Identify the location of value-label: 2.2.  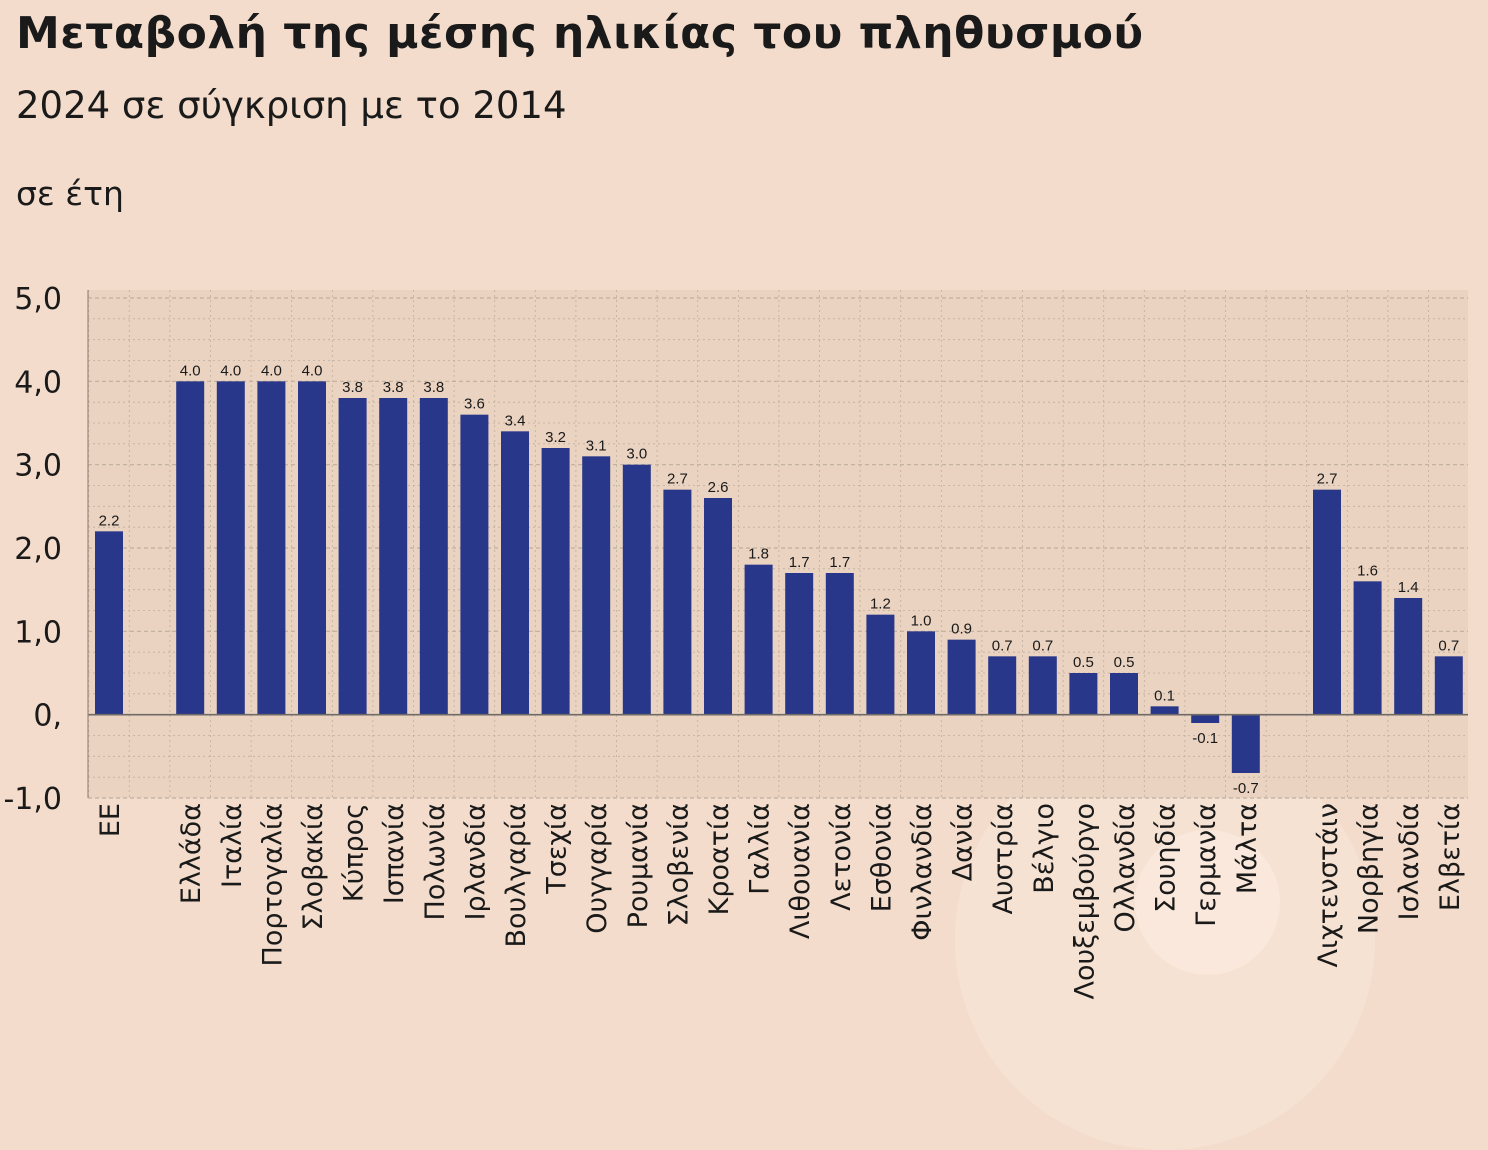
(109, 520).